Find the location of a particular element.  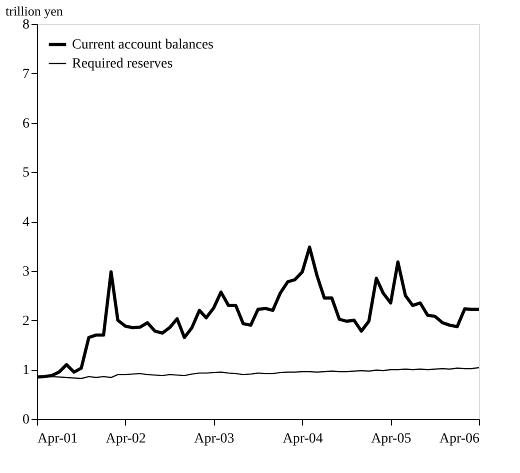

y-axis-title: trillion yen is located at coordinates (35, 11).